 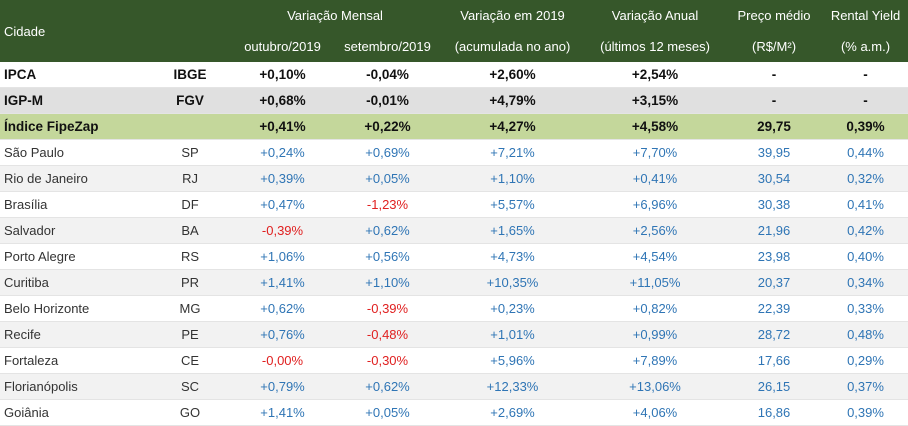 I want to click on cell-preco: 30,38, so click(x=774, y=204).